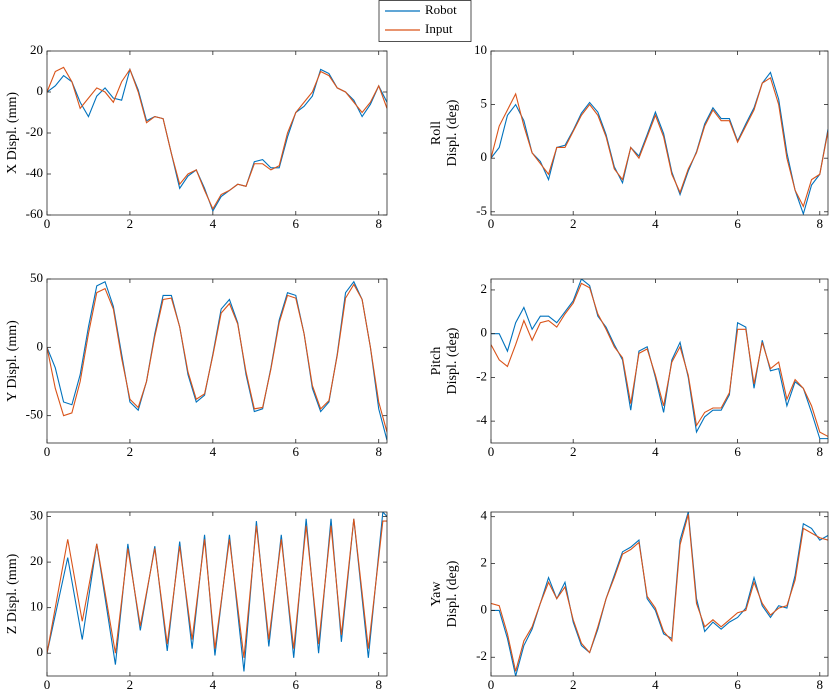 The image size is (830, 693). Describe the element at coordinates (436, 133) in the screenshot. I see `y-axis-label: Roll` at that location.